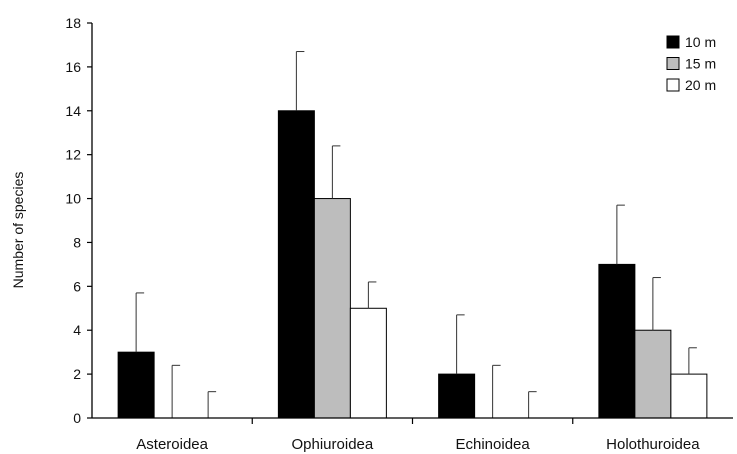  I want to click on y-tick-label: 8, so click(77, 242).